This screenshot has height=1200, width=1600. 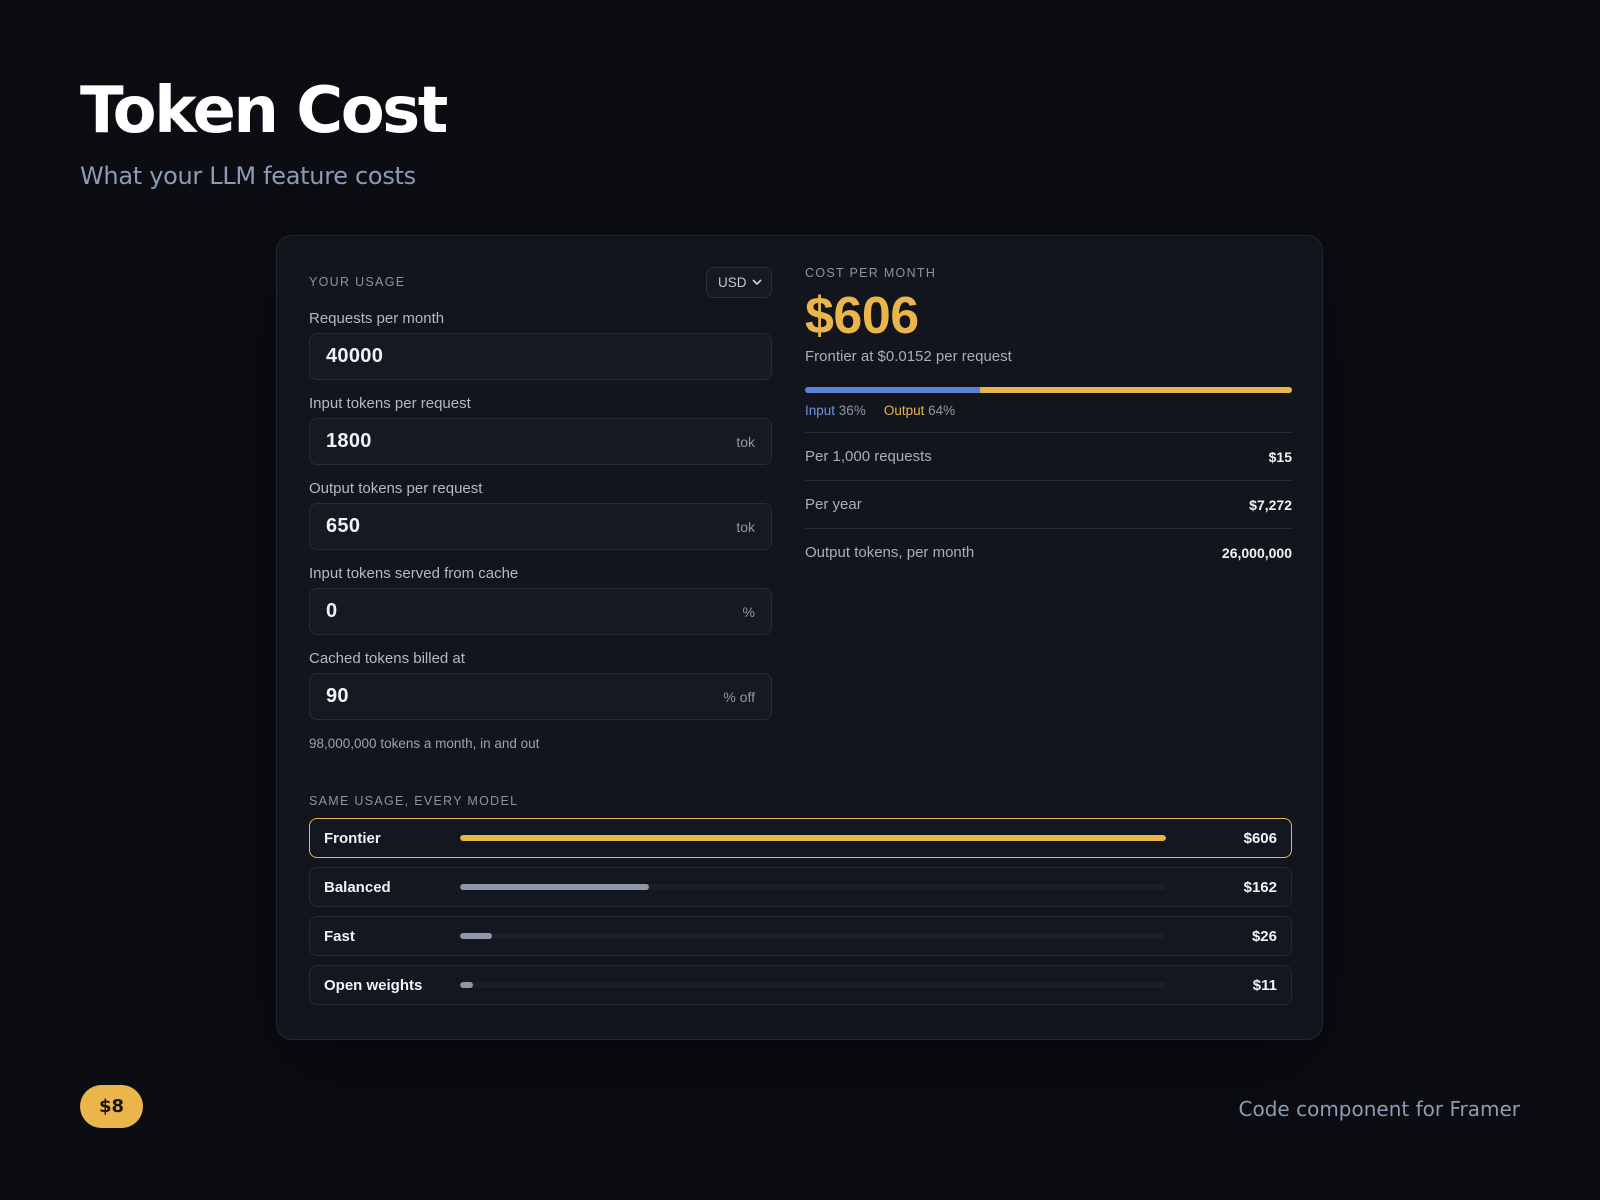 I want to click on split-legend: Input 36% Output 64%, so click(x=1048, y=410).